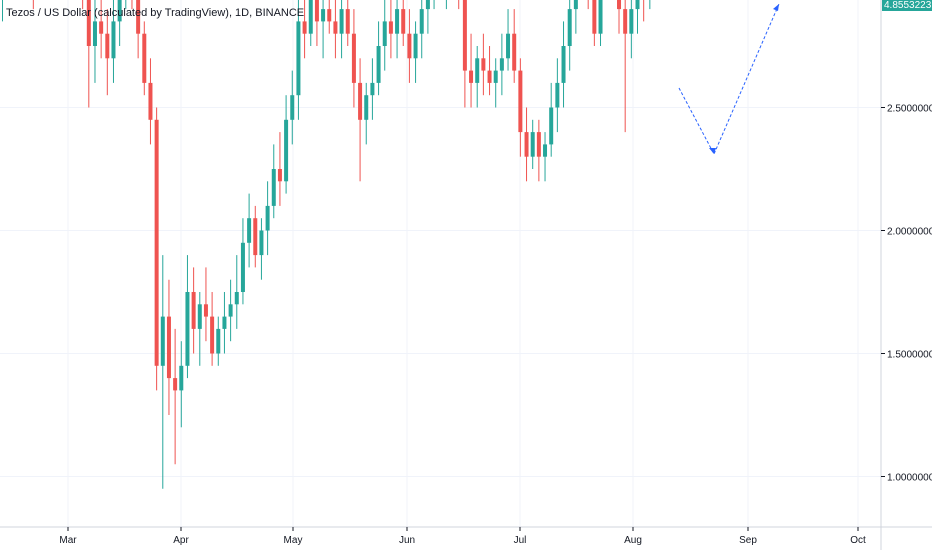 The height and width of the screenshot is (555, 932). What do you see at coordinates (520, 540) in the screenshot?
I see `time-tick-label: Jul` at bounding box center [520, 540].